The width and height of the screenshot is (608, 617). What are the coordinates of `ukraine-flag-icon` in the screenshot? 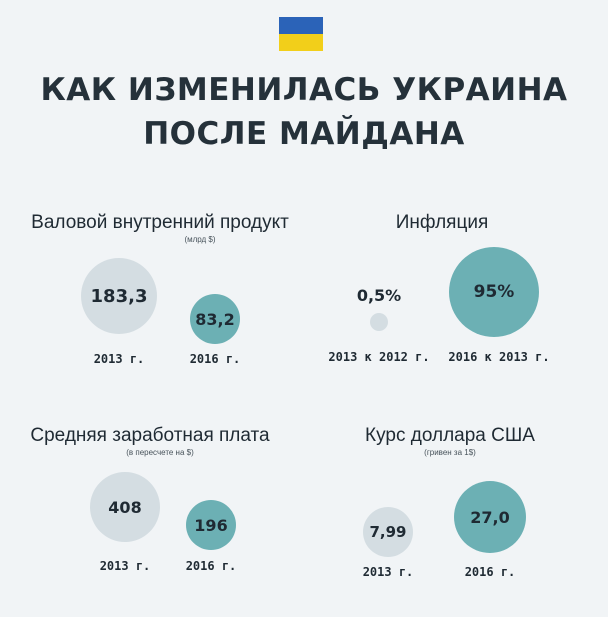 It's located at (301, 34).